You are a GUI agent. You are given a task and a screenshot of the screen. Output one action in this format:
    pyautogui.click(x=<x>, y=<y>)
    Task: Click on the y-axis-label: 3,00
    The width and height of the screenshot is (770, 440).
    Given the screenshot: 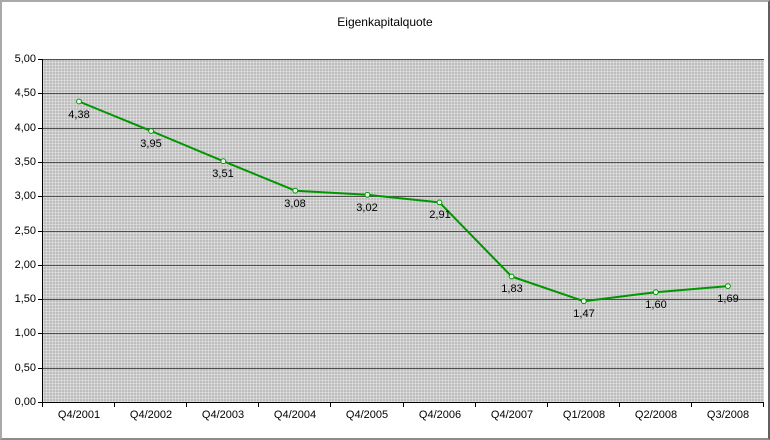 What is the action you would take?
    pyautogui.click(x=25, y=196)
    